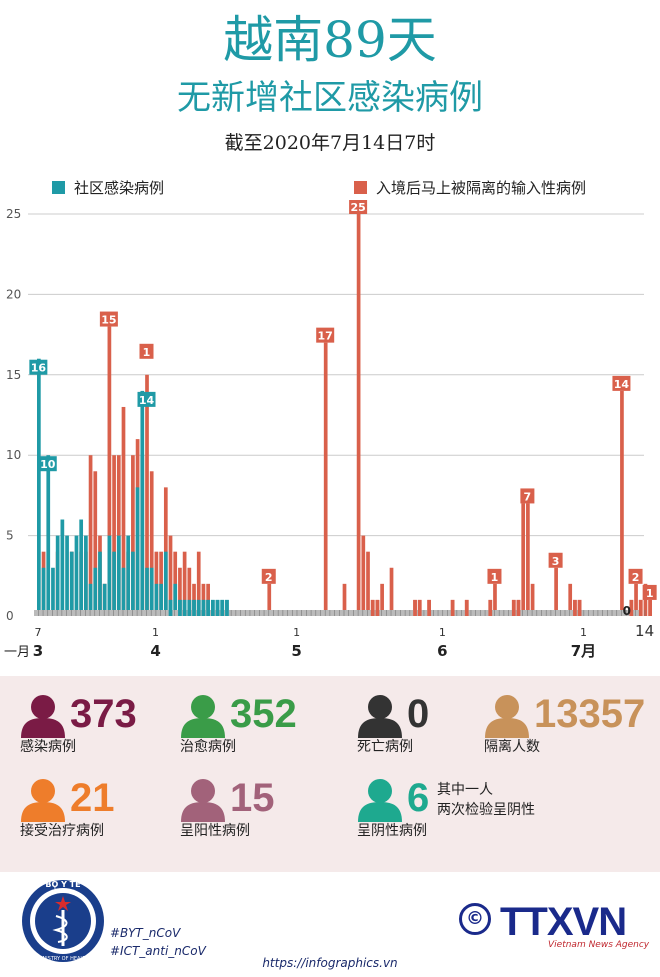  Describe the element at coordinates (58, 187) in the screenshot. I see `legend-swatch-community` at that location.